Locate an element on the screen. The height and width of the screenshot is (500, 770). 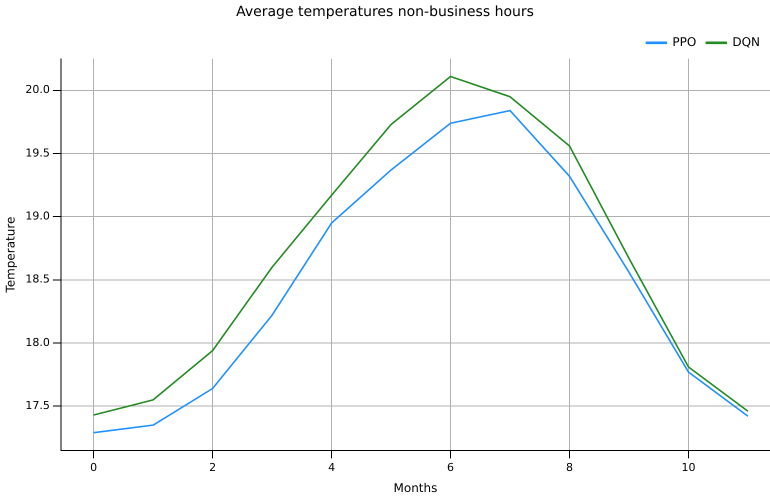
y-tick-label: 17.5 is located at coordinates (37, 405).